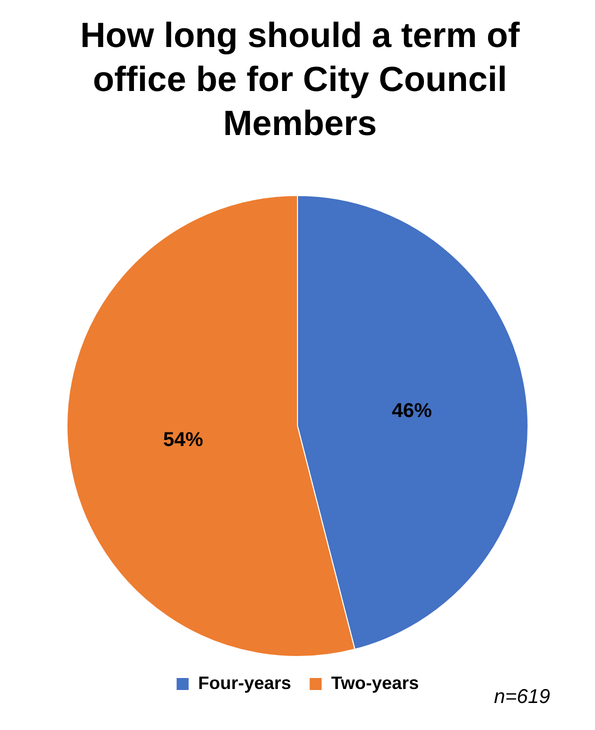  What do you see at coordinates (183, 439) in the screenshot?
I see `data-label: 54%` at bounding box center [183, 439].